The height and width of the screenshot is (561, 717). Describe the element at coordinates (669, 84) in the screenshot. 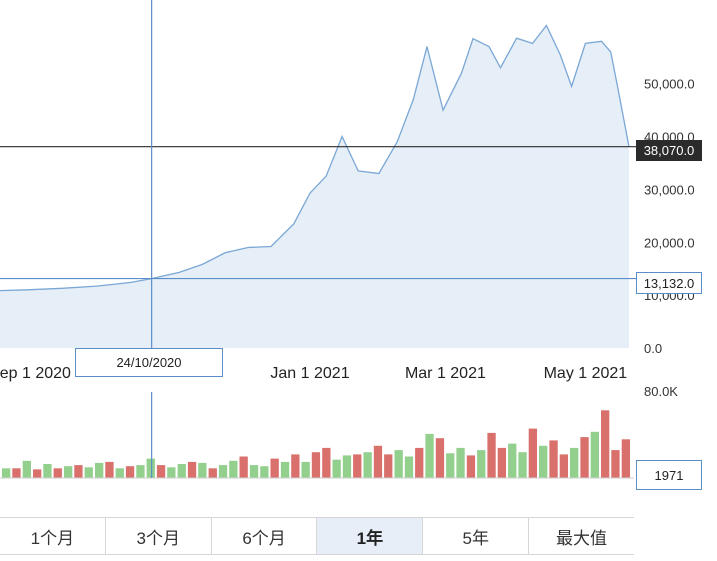

I see `y-tick-label: 50,000.0` at that location.